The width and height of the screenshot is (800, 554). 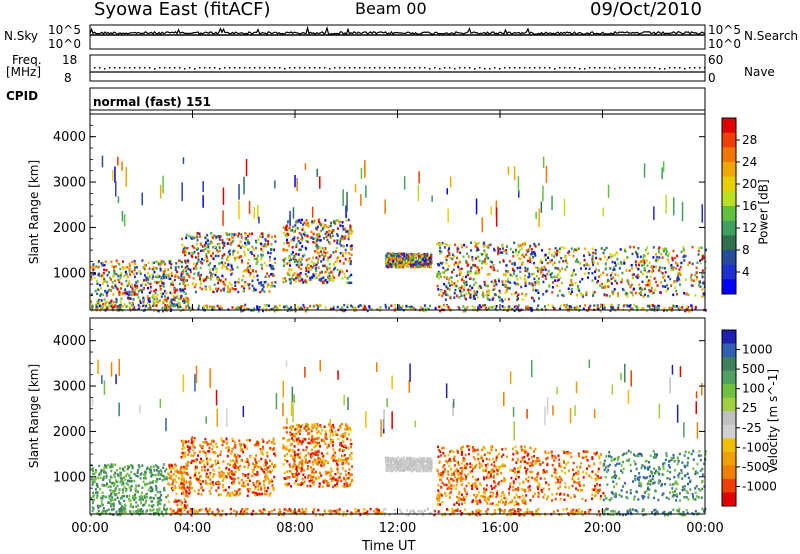 I want to click on range-streak, so click(x=118, y=161).